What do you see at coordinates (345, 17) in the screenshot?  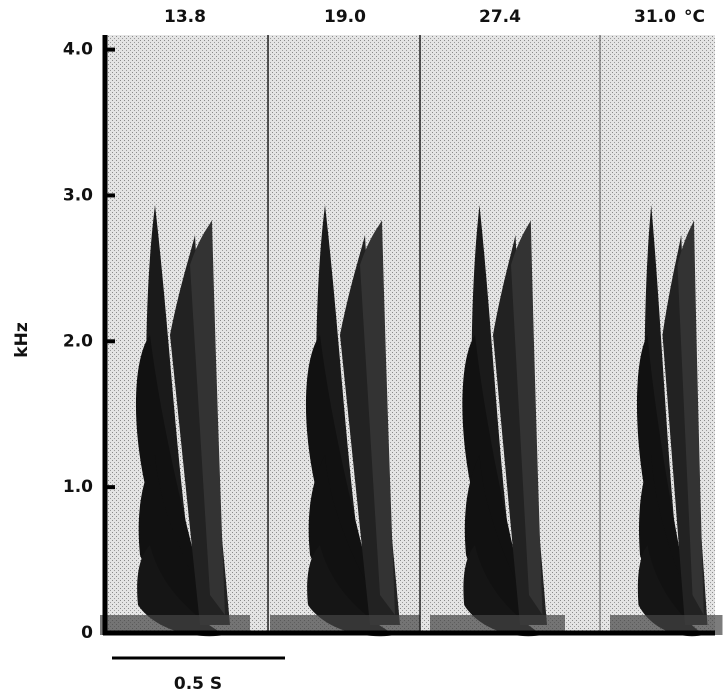 I see `panel-label: 19.0` at bounding box center [345, 17].